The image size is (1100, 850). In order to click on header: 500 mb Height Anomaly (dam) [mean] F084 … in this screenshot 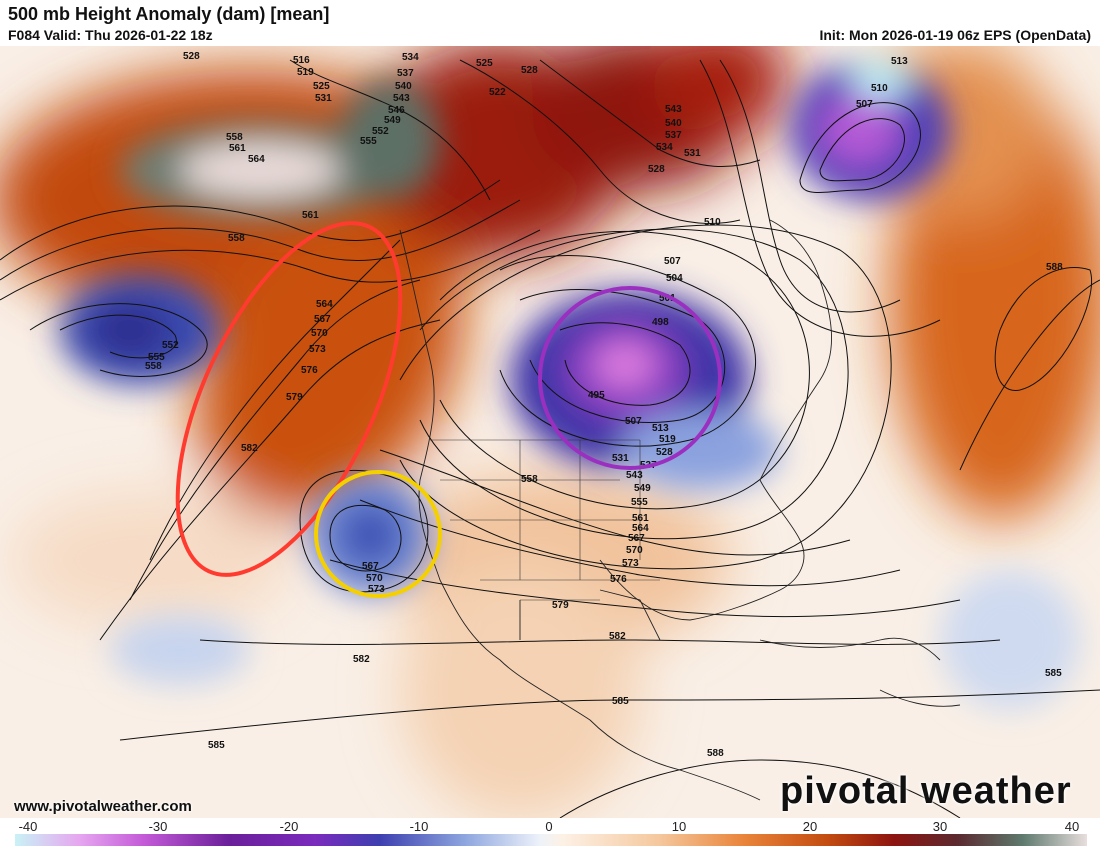, I will do `click(550, 23)`.